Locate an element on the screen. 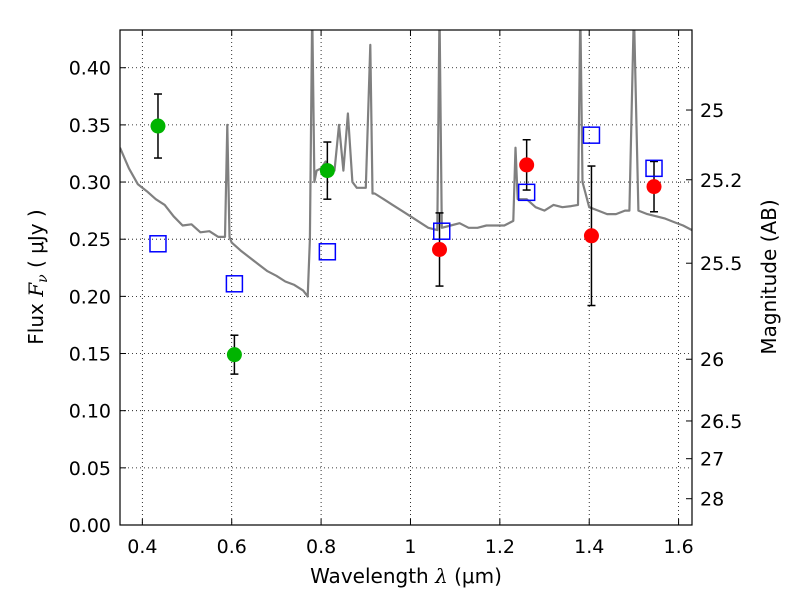 The image size is (800, 600). y-tick-label: 0.25 is located at coordinates (90, 240).